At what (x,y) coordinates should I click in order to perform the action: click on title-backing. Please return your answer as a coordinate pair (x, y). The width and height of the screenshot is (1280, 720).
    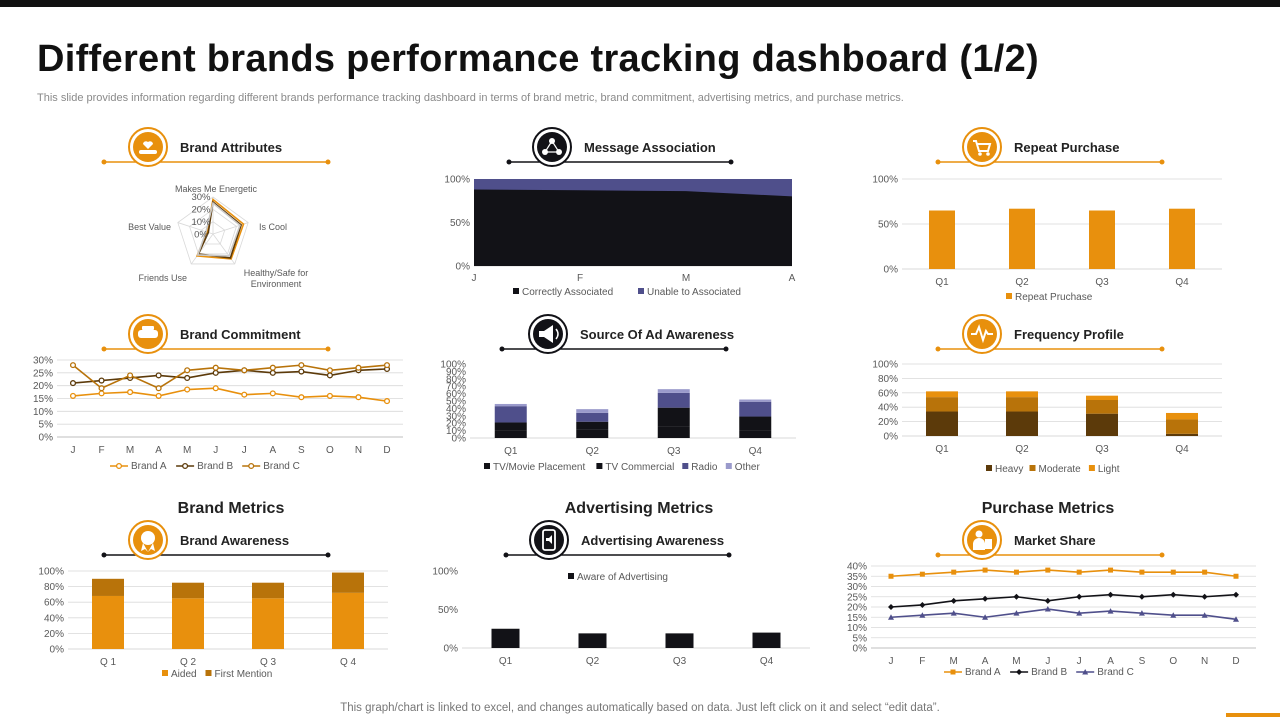
    Looking at the image, I should click on (258, 539).